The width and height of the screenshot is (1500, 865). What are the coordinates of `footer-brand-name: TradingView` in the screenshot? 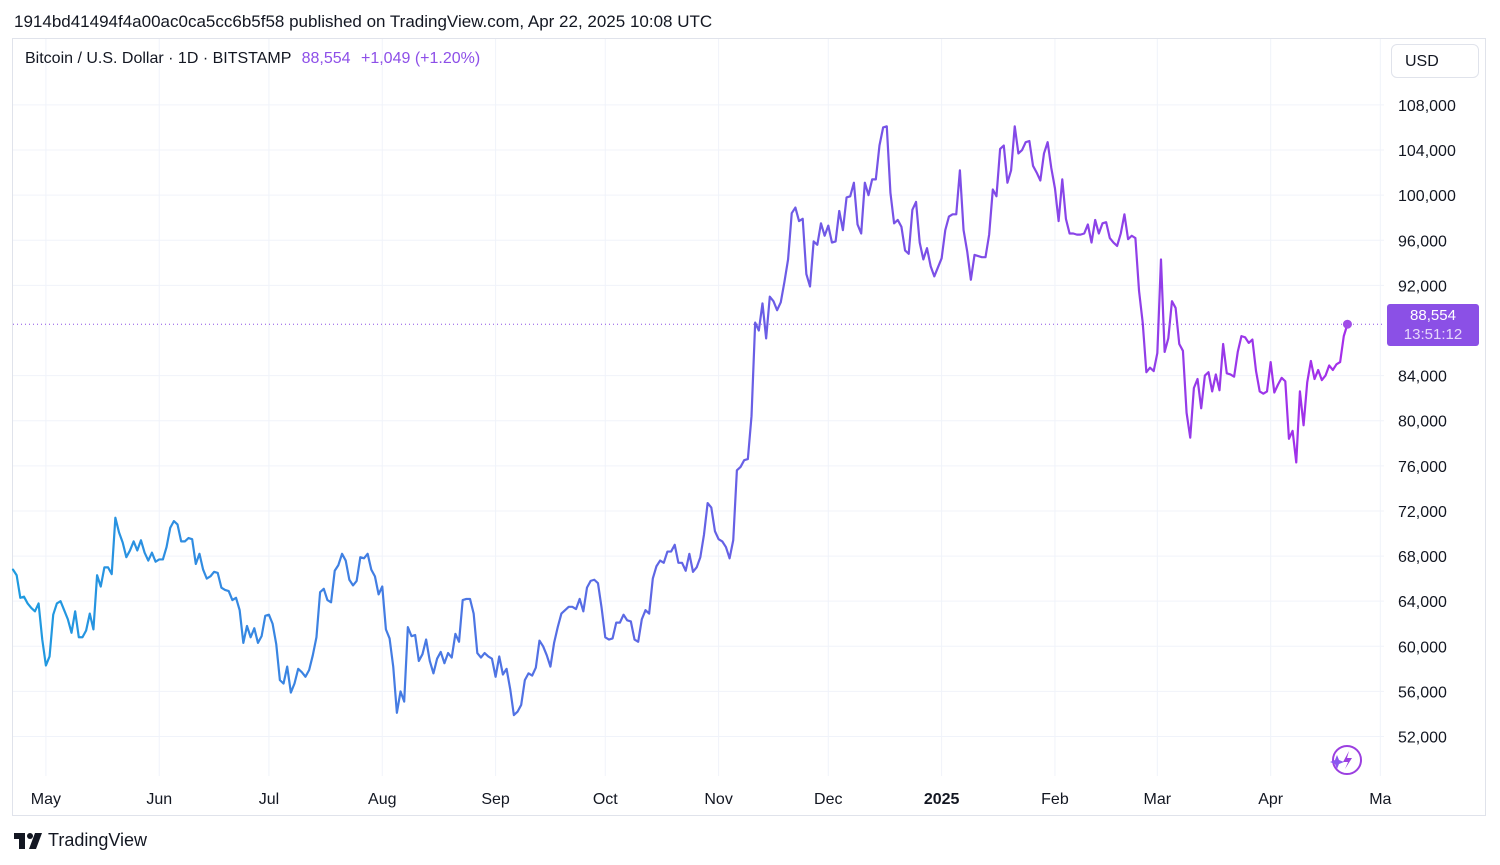 It's located at (98, 840).